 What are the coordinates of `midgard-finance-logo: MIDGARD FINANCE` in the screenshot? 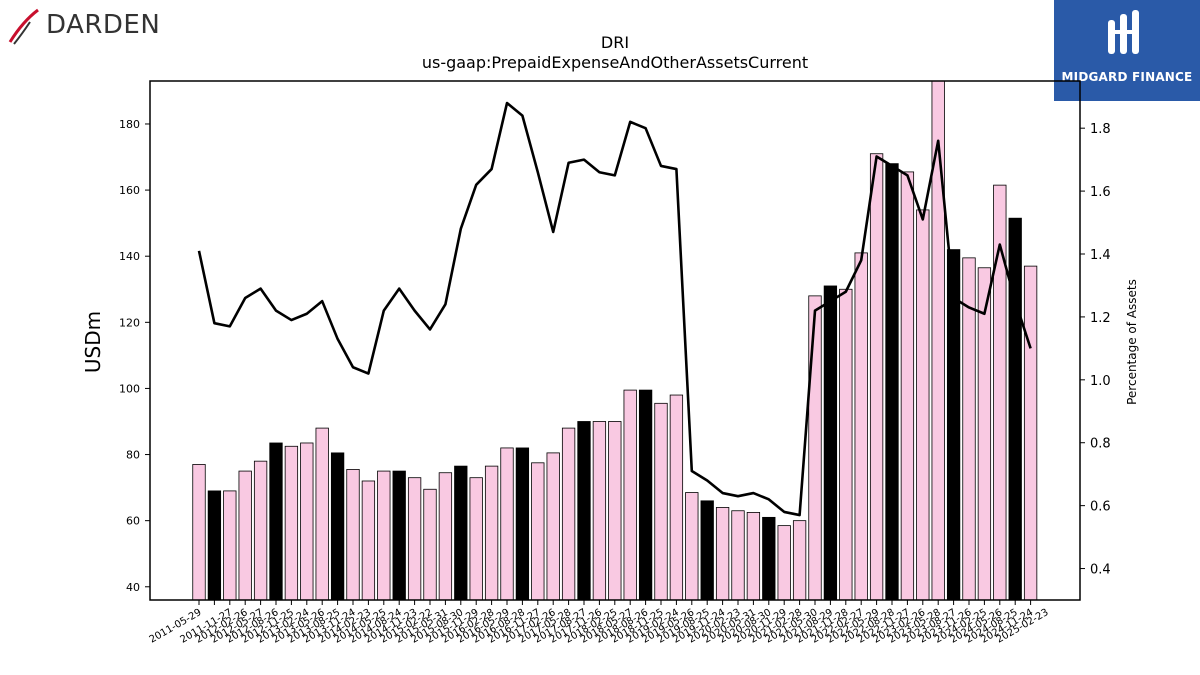 It's located at (1127, 50).